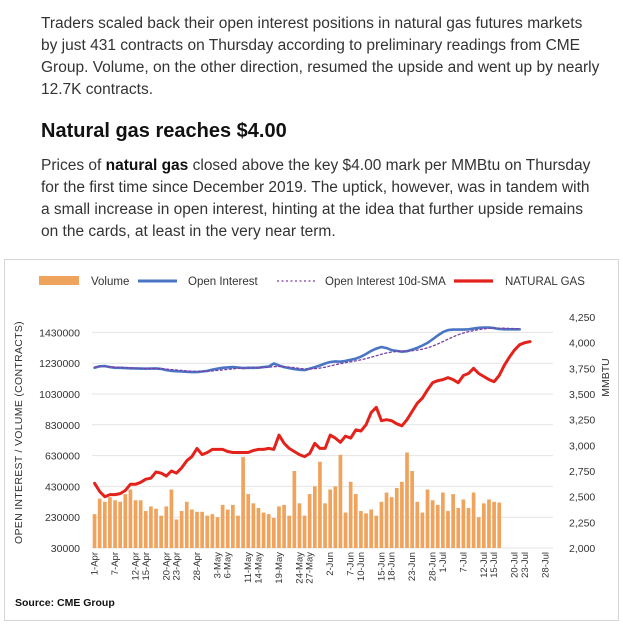 The height and width of the screenshot is (625, 623). Describe the element at coordinates (65, 603) in the screenshot. I see `source-note: Source: CME Group` at that location.